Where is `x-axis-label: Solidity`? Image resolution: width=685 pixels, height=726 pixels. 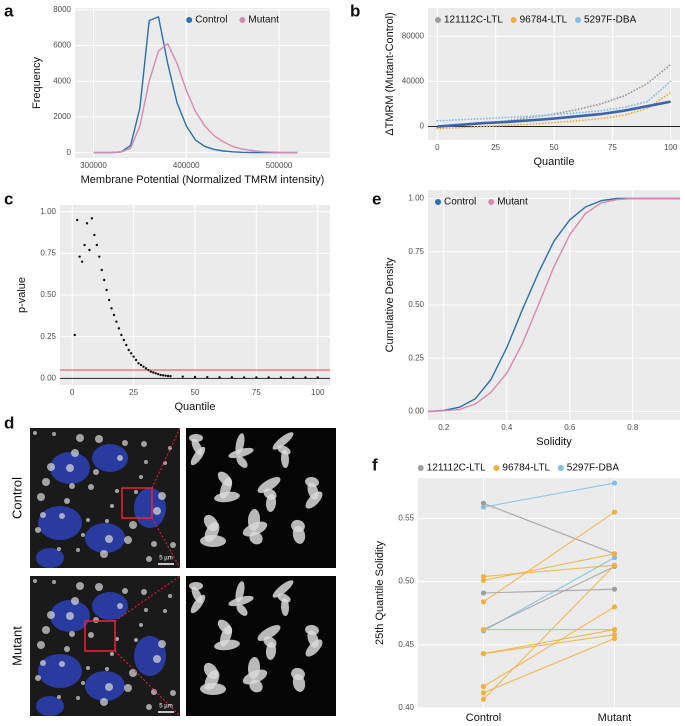 x-axis-label: Solidity is located at coordinates (554, 442).